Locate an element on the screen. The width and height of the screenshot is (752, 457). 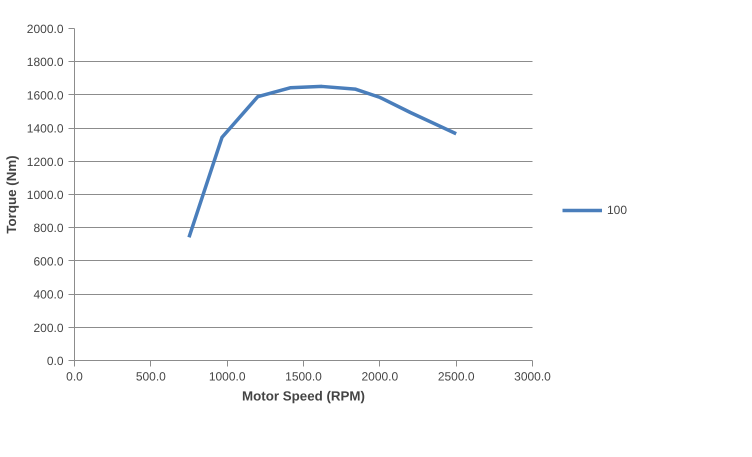
y-tick-label: 600.0 is located at coordinates (48, 261).